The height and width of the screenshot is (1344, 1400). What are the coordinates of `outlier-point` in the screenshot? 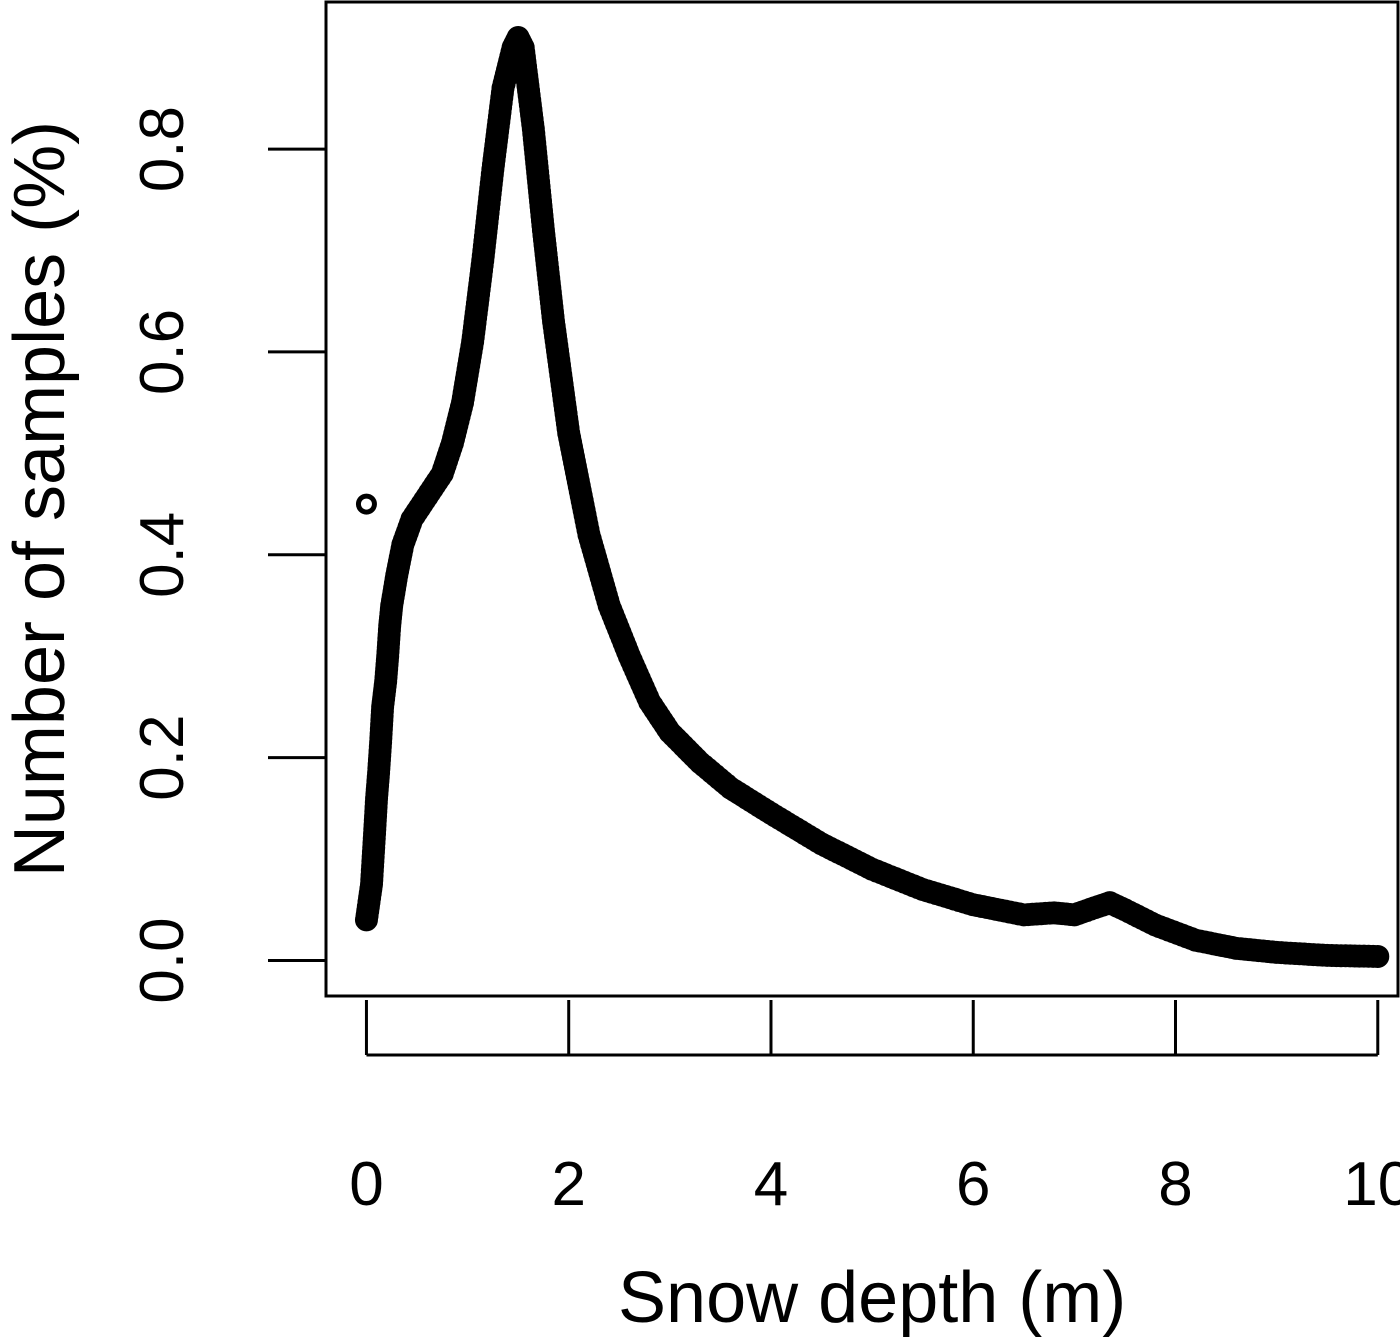 It's located at (366, 504).